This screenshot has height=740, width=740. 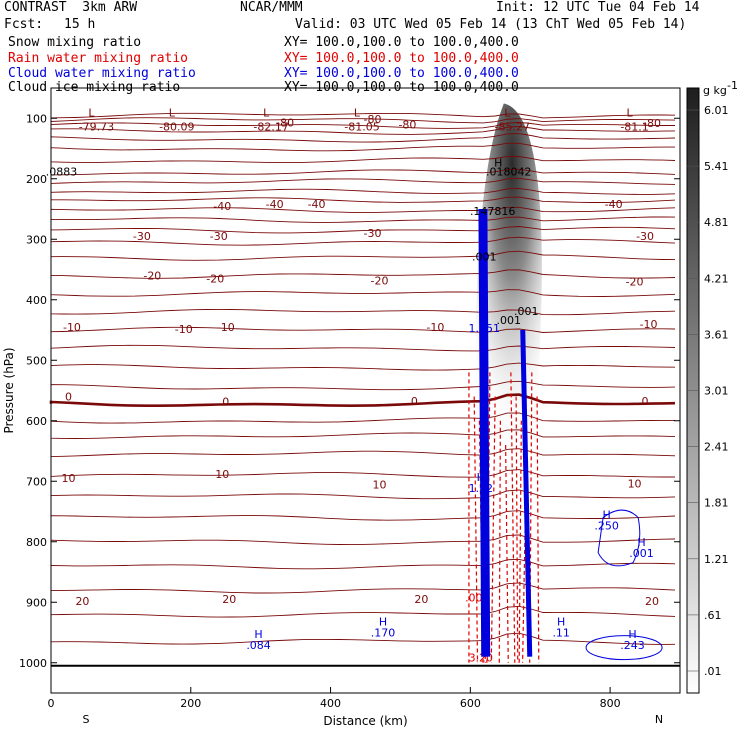 What do you see at coordinates (716, 391) in the screenshot?
I see `colorbar-label: 3.01` at bounding box center [716, 391].